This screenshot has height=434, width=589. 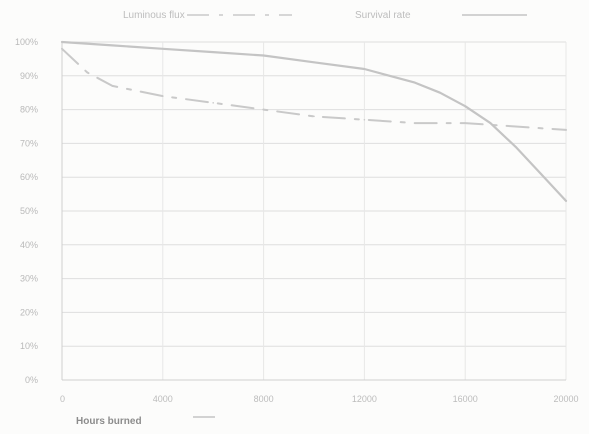 I want to click on legend-label-survival-rate: Survival rate, so click(x=383, y=15).